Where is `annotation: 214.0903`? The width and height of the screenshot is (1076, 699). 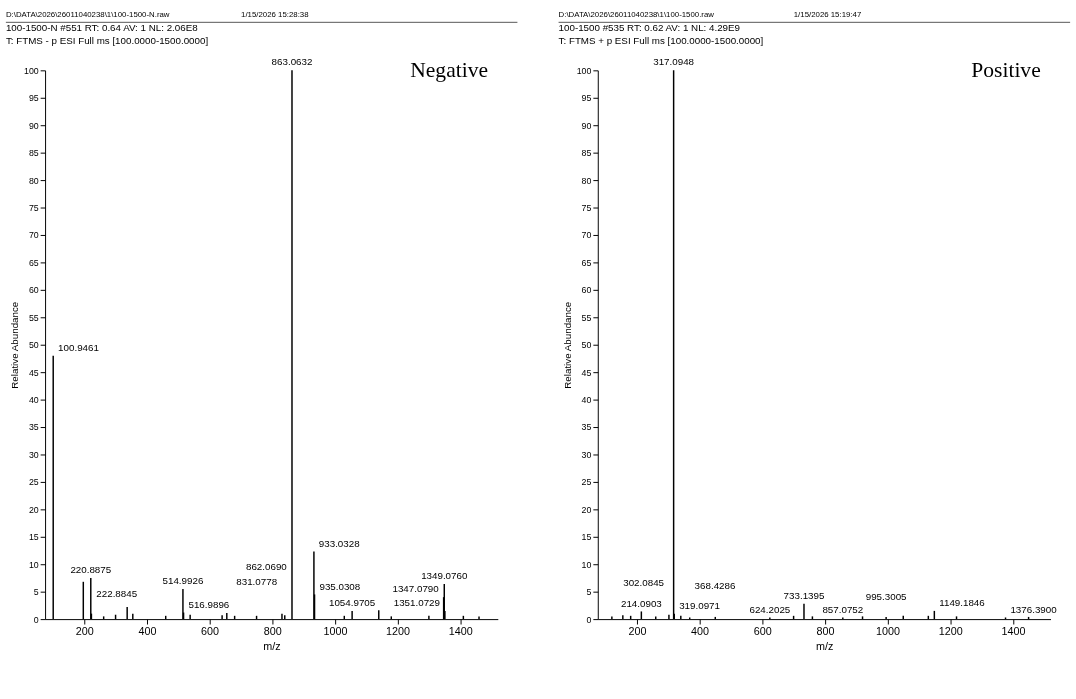 annotation: 214.0903 is located at coordinates (641, 603).